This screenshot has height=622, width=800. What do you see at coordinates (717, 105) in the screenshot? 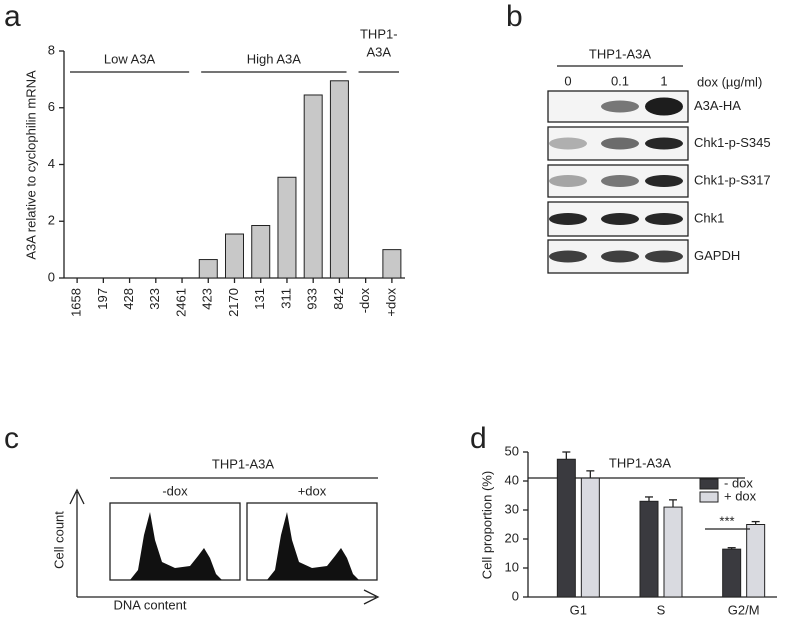
I see `band-label: A3A-HA` at bounding box center [717, 105].